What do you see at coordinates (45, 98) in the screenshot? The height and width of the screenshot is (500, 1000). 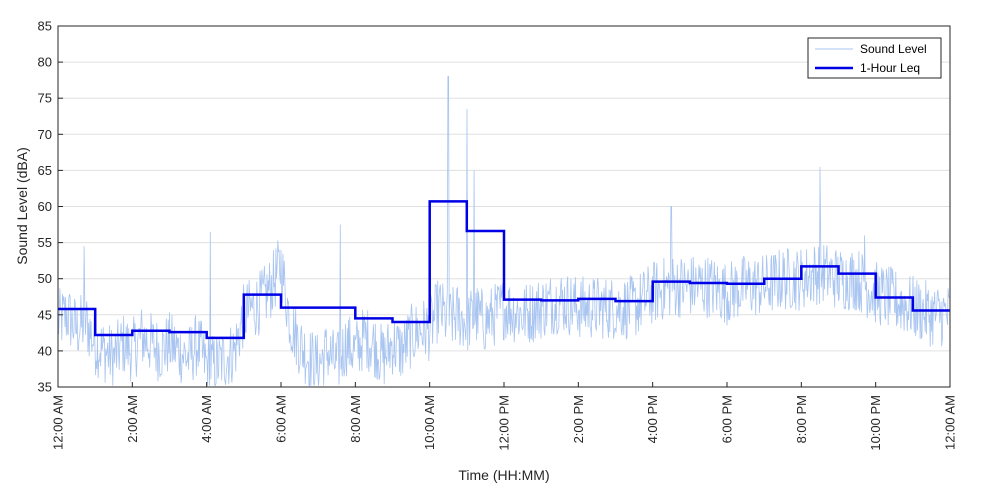 I see `y-tick-label: 75` at bounding box center [45, 98].